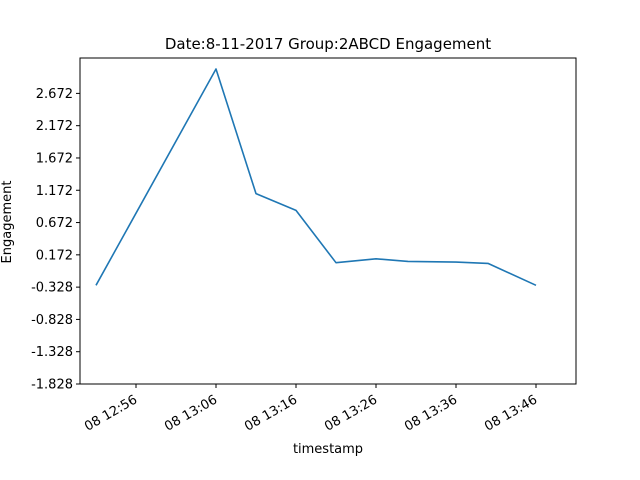 This screenshot has width=640, height=480. I want to click on y-tick-label: -0.328, so click(52, 288).